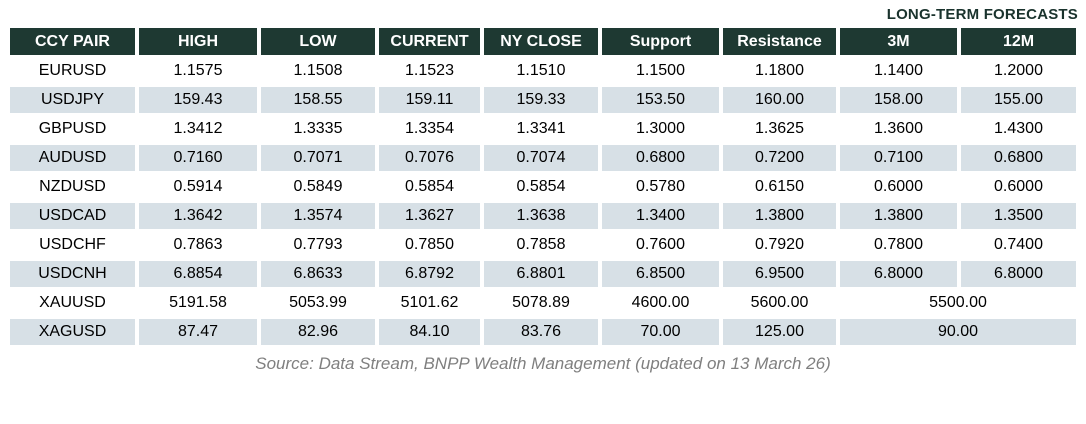 This screenshot has width=1086, height=424. What do you see at coordinates (318, 303) in the screenshot?
I see `low-cell: 5053.99` at bounding box center [318, 303].